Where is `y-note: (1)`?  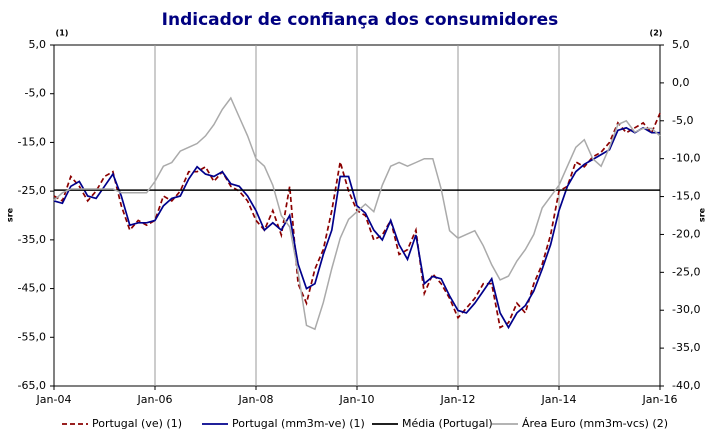 y-note: (1) is located at coordinates (62, 33).